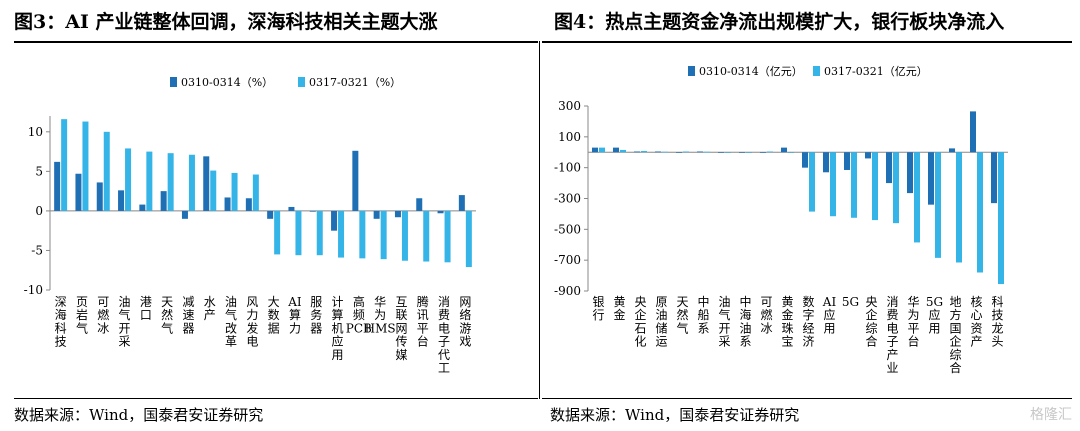 Image resolution: width=1080 pixels, height=431 pixels. I want to click on watermark-logo: 格隆汇, so click(1051, 415).